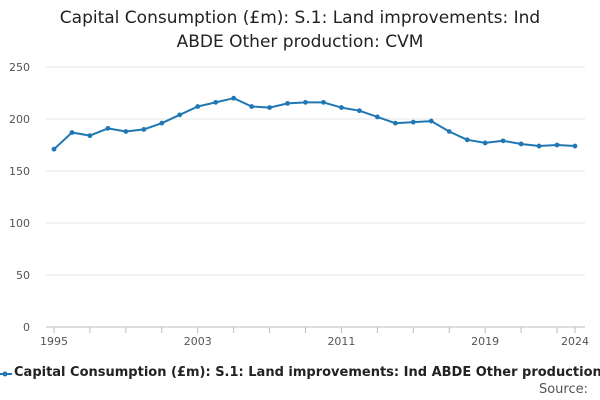 The height and width of the screenshot is (400, 600). Describe the element at coordinates (19, 119) in the screenshot. I see `y-tick-label: 200` at that location.